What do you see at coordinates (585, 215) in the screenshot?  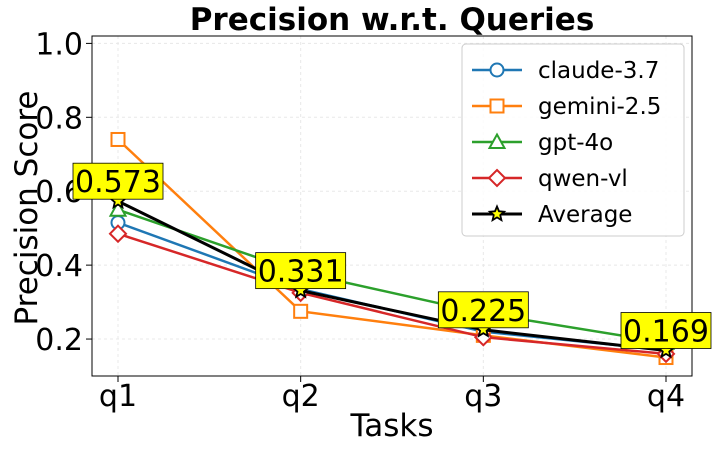 I see `legend-label: Average` at bounding box center [585, 215].